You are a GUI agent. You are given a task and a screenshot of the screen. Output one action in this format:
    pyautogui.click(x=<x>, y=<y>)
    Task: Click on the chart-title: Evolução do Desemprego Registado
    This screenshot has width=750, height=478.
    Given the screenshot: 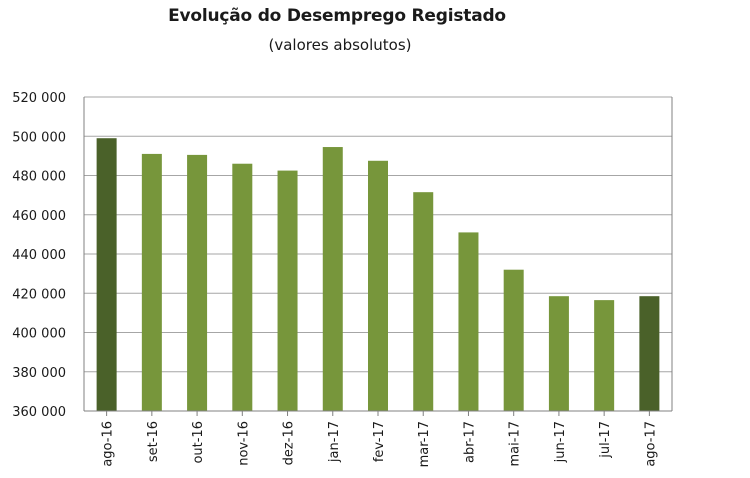 What is the action you would take?
    pyautogui.click(x=337, y=16)
    